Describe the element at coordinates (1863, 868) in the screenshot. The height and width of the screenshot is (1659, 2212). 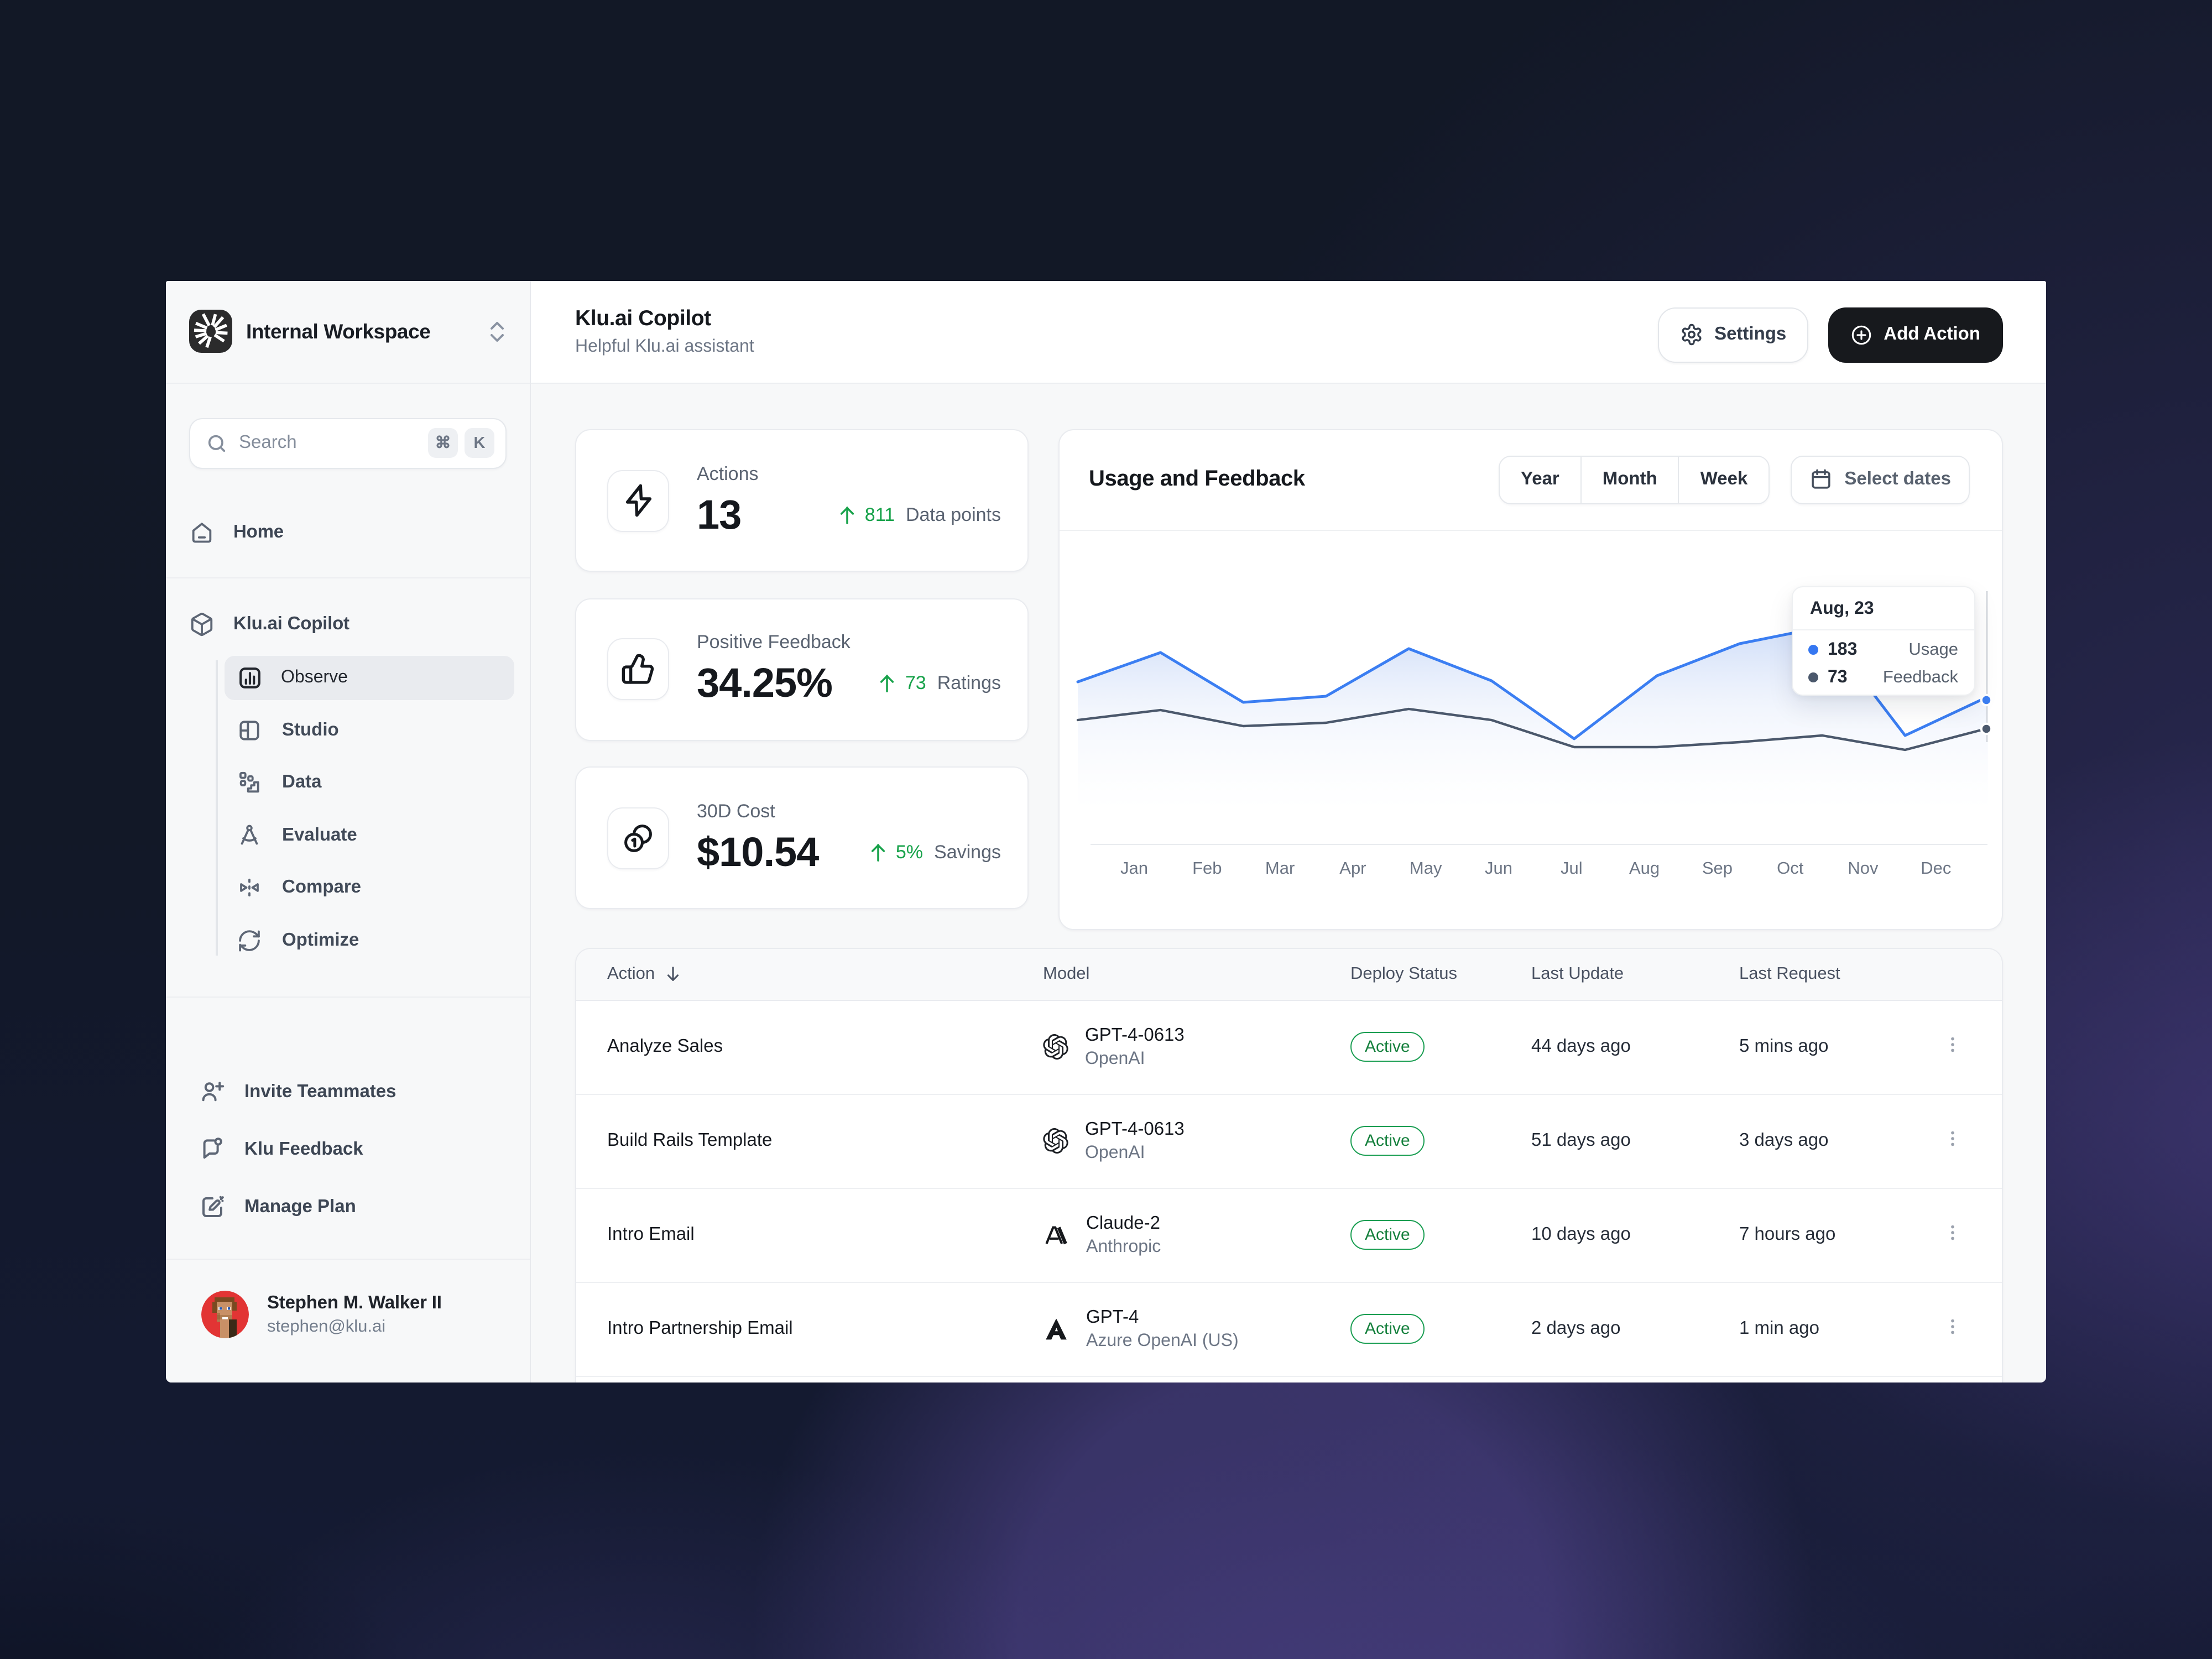
I see `svg-text: Nov` at that location.